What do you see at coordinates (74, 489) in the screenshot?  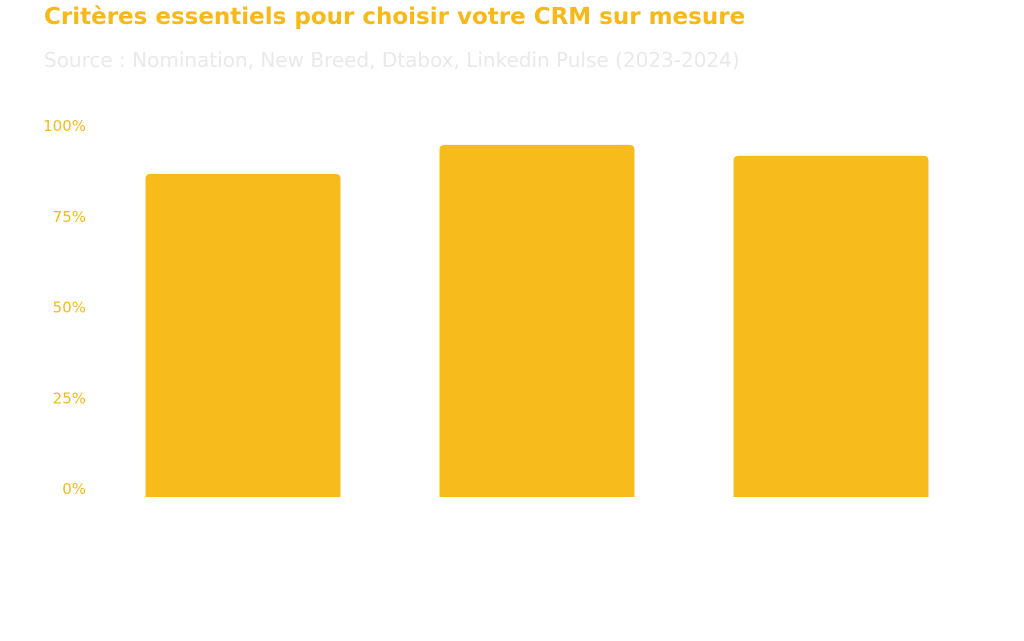 I see `y-tick-label: 0%` at bounding box center [74, 489].